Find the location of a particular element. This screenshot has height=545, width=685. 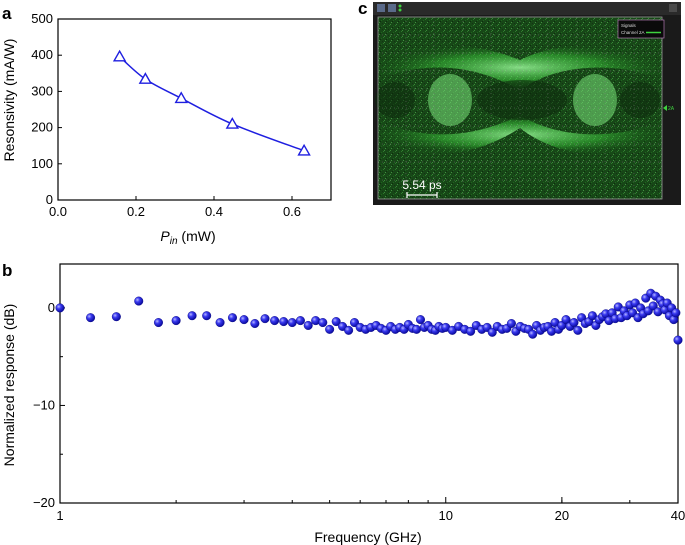

eye-diagram is located at coordinates (518, 100).